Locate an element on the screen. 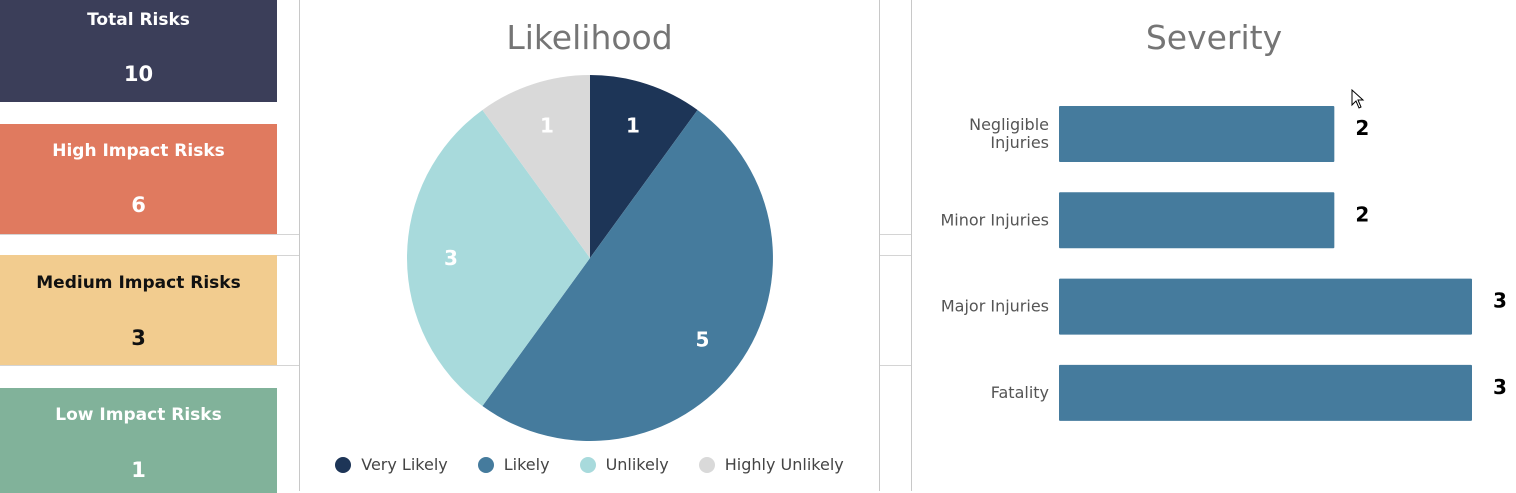 This screenshot has height=493, width=1516. total-risks-label: Total Risks is located at coordinates (138, 20).